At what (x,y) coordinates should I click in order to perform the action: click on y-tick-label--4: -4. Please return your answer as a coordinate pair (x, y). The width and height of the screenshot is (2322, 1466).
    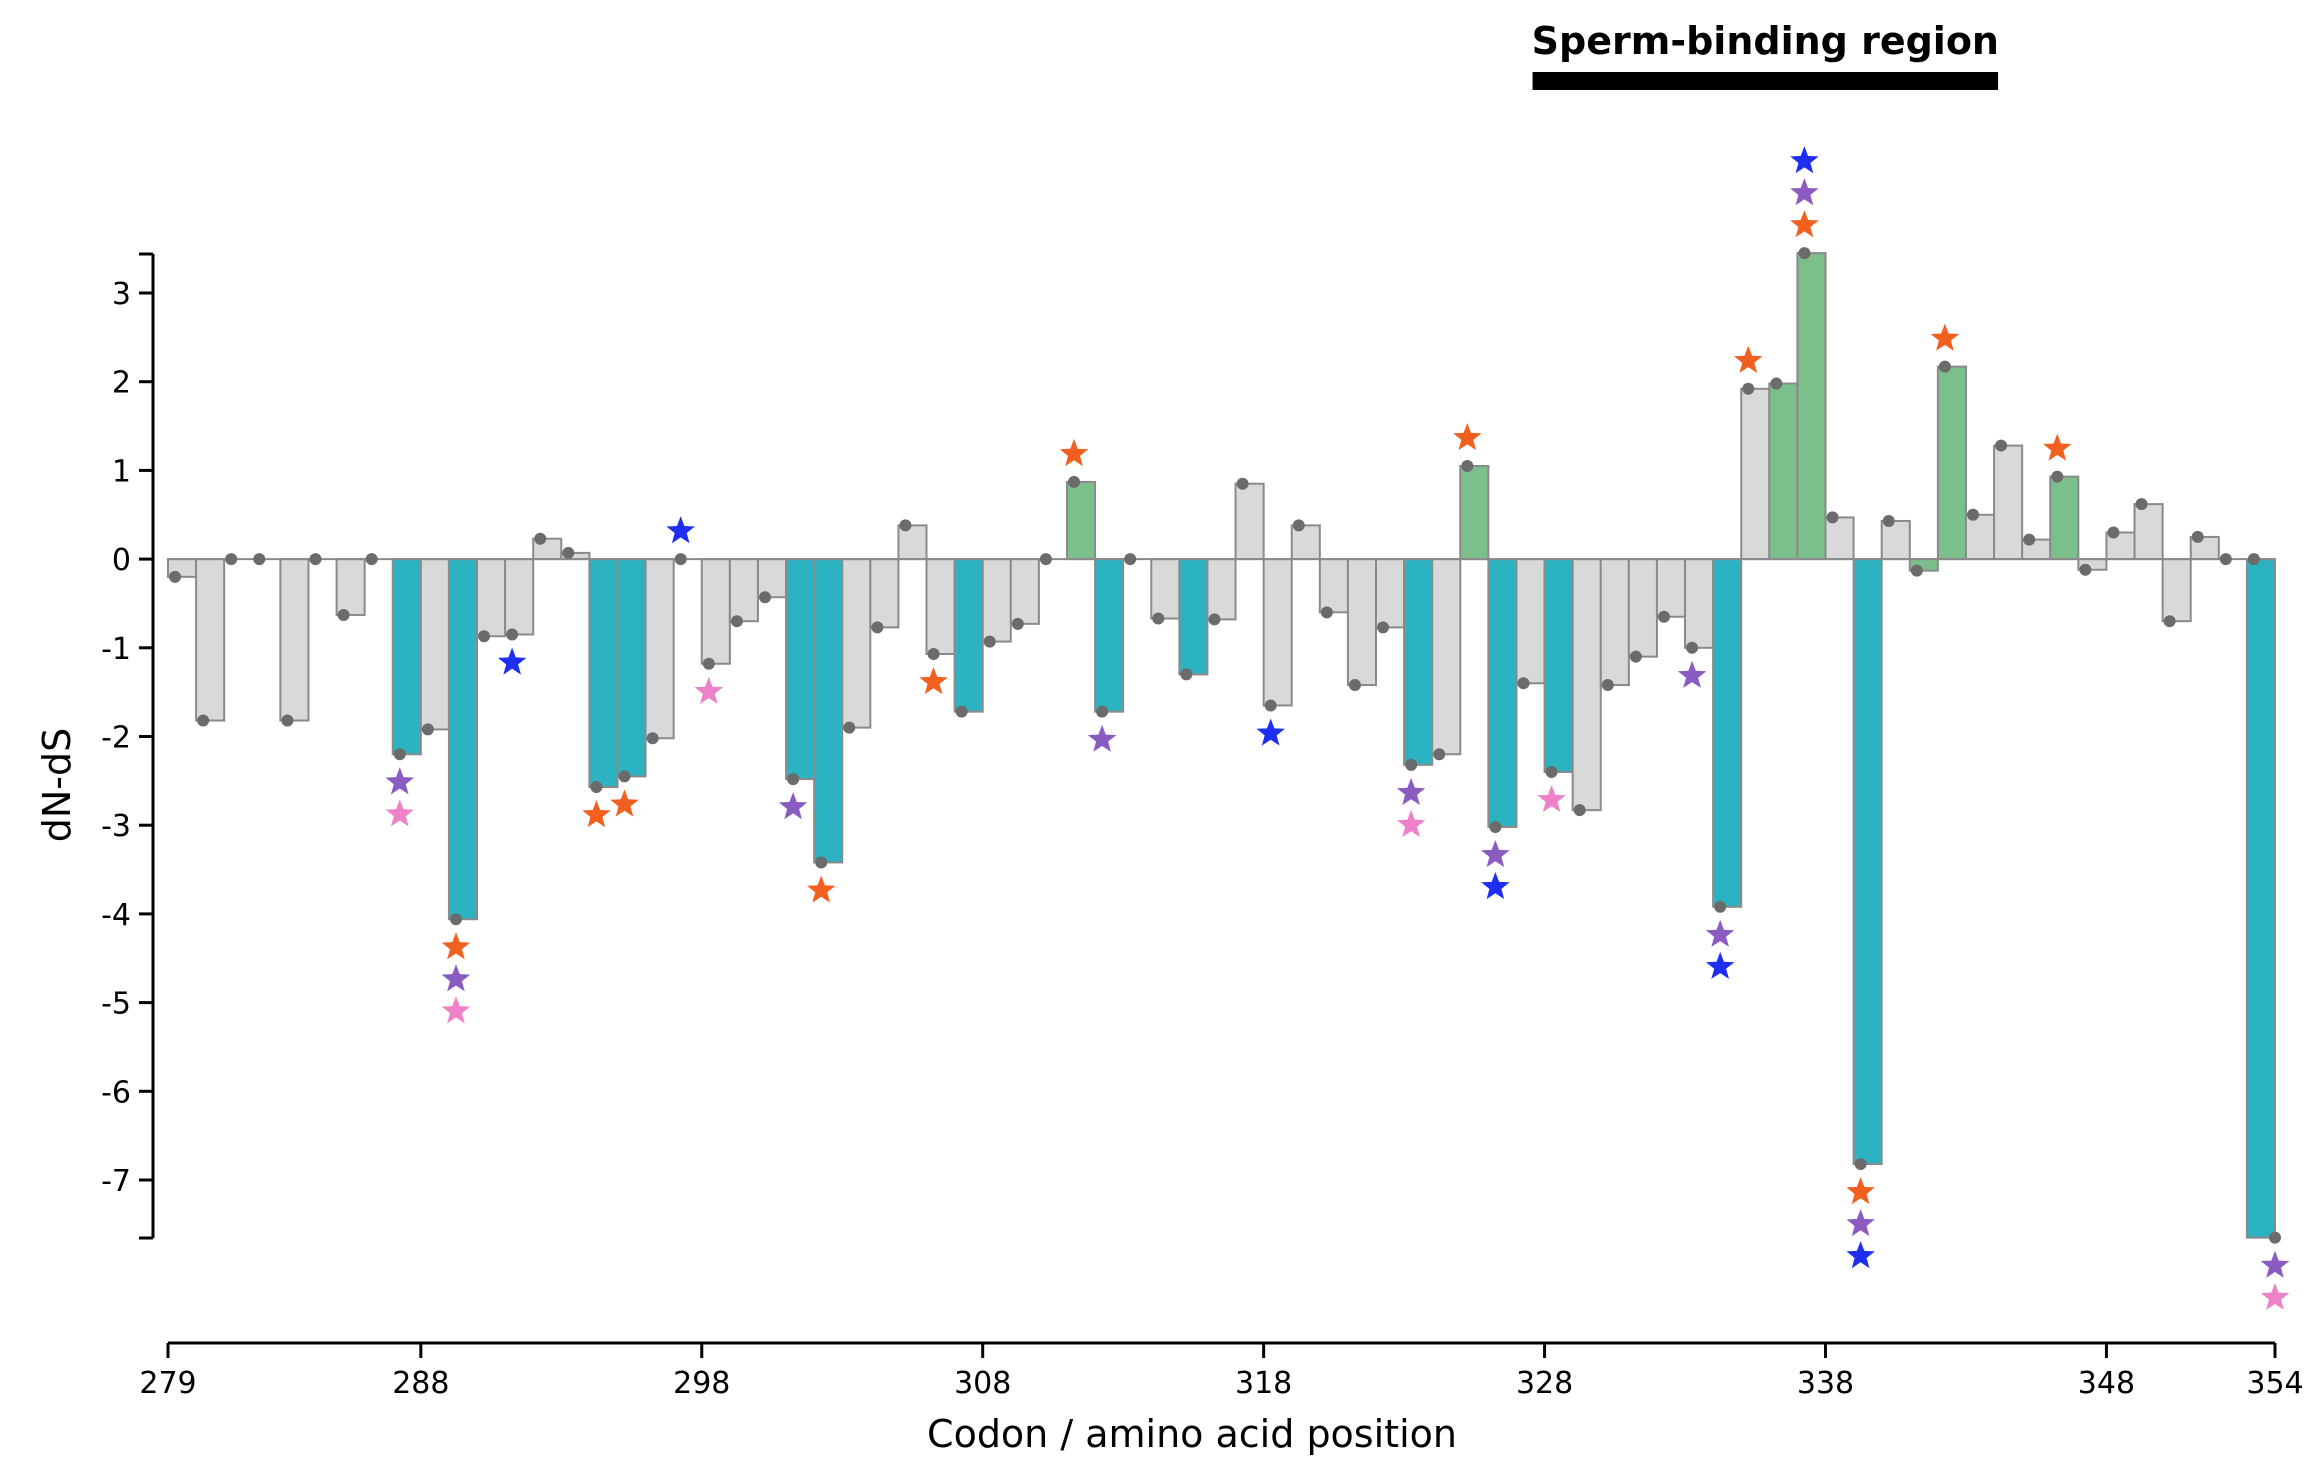
    Looking at the image, I should click on (116, 915).